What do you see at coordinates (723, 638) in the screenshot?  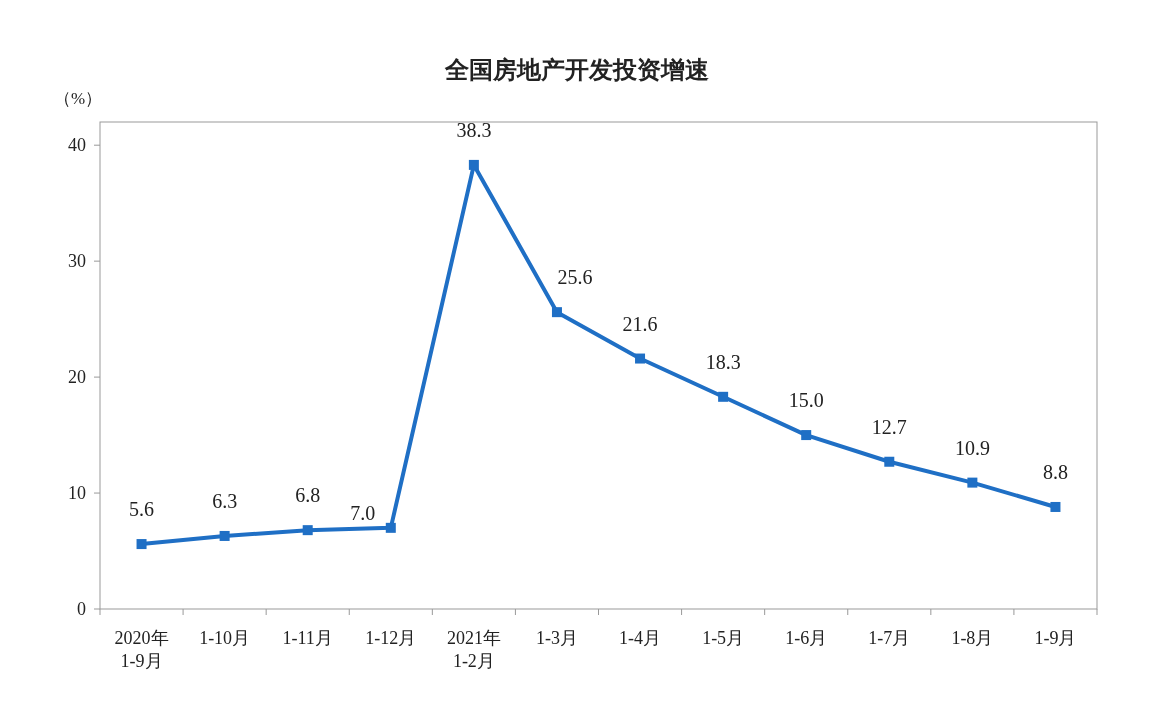 I see `x-tick-label: 1-5月` at bounding box center [723, 638].